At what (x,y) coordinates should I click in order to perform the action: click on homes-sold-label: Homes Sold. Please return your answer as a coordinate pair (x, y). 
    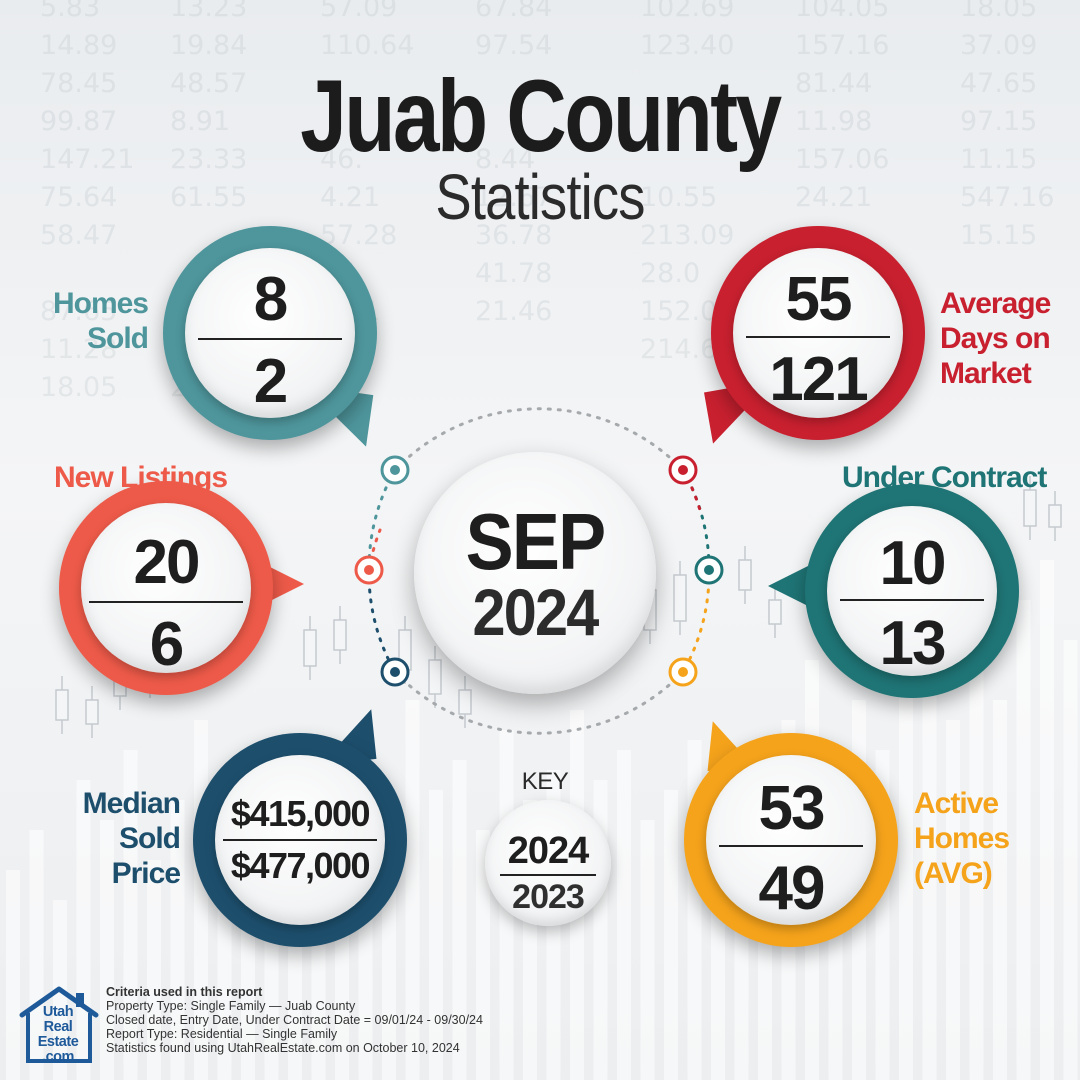
    Looking at the image, I should click on (94, 321).